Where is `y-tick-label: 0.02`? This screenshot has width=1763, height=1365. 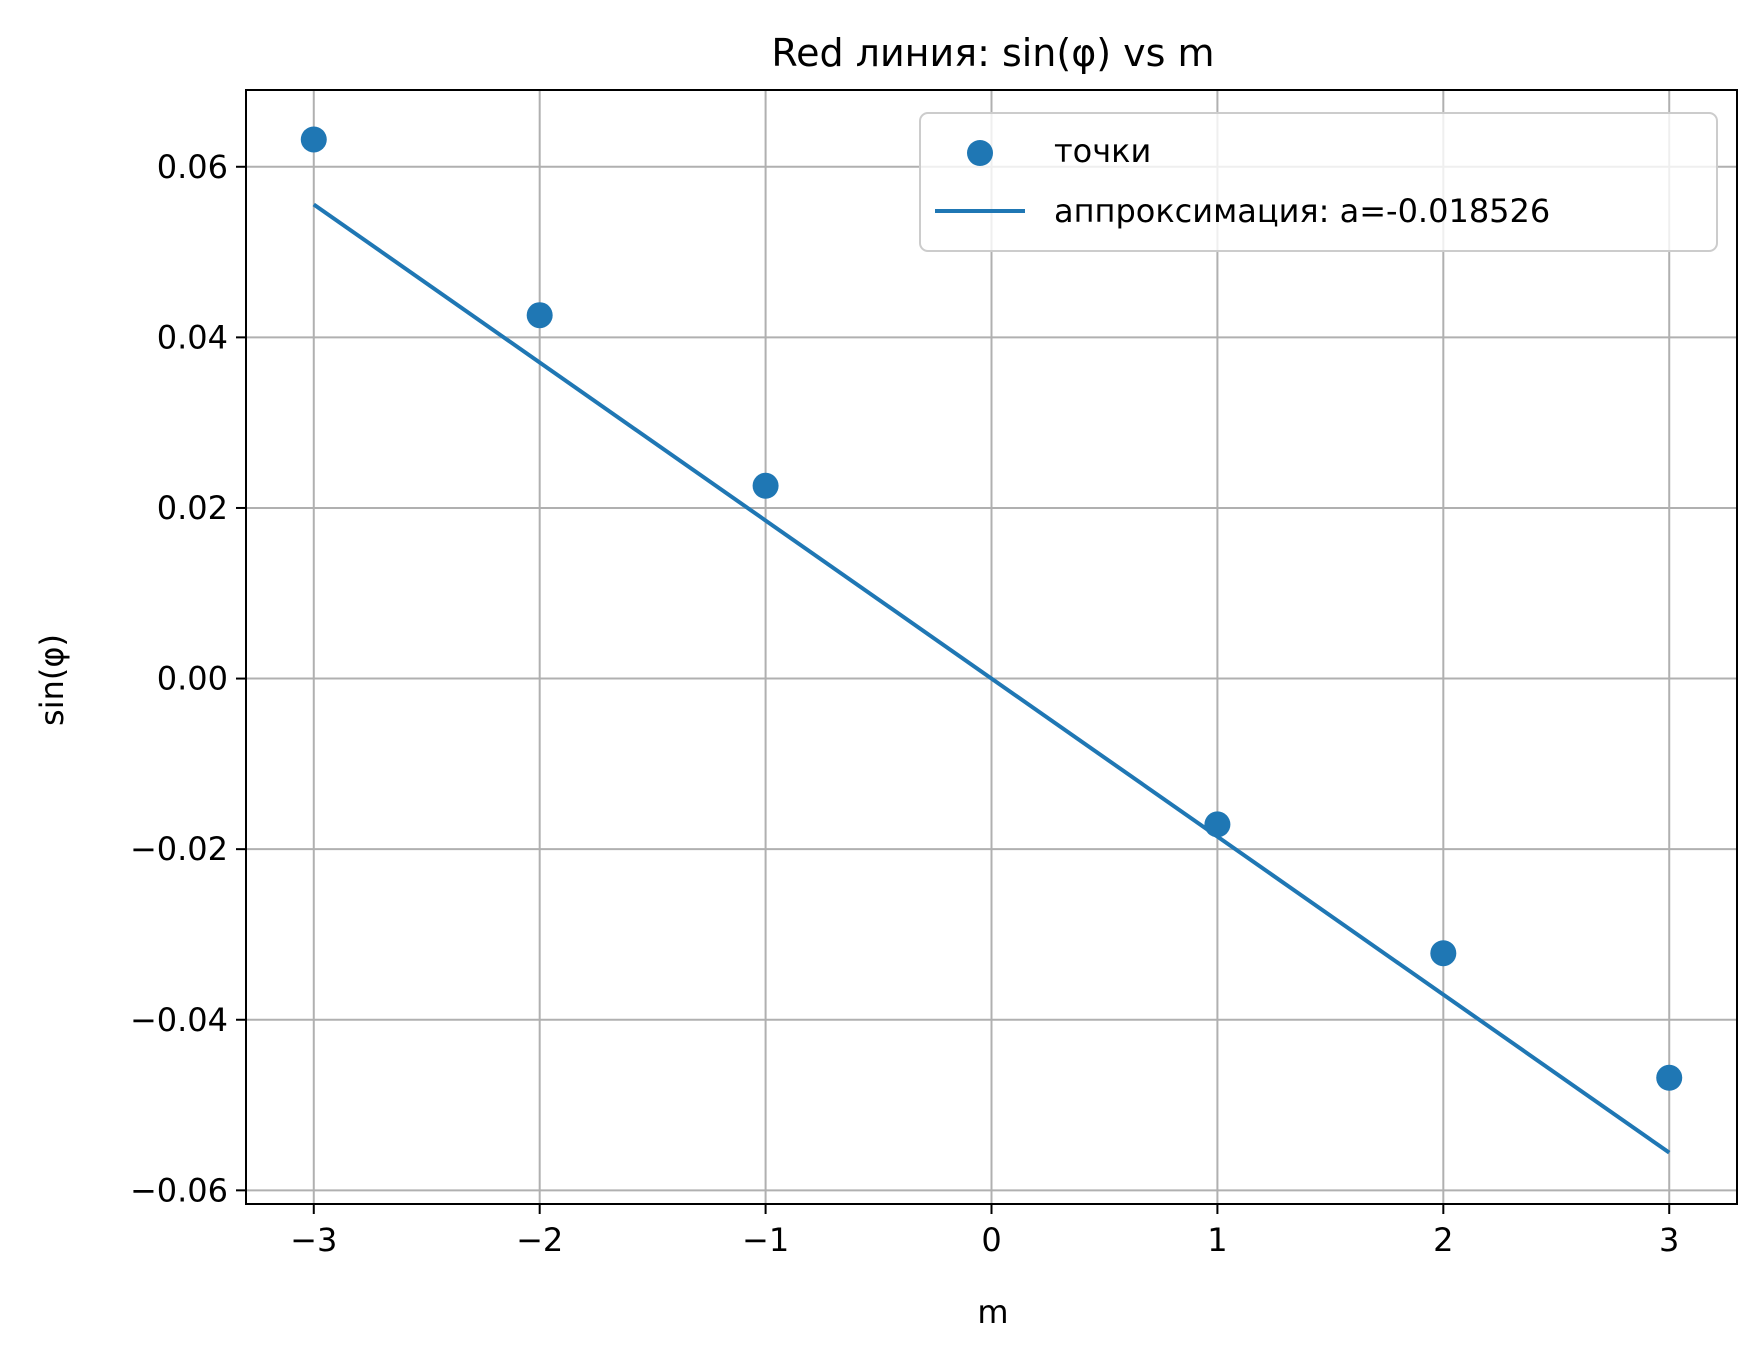 y-tick-label: 0.02 is located at coordinates (192, 508).